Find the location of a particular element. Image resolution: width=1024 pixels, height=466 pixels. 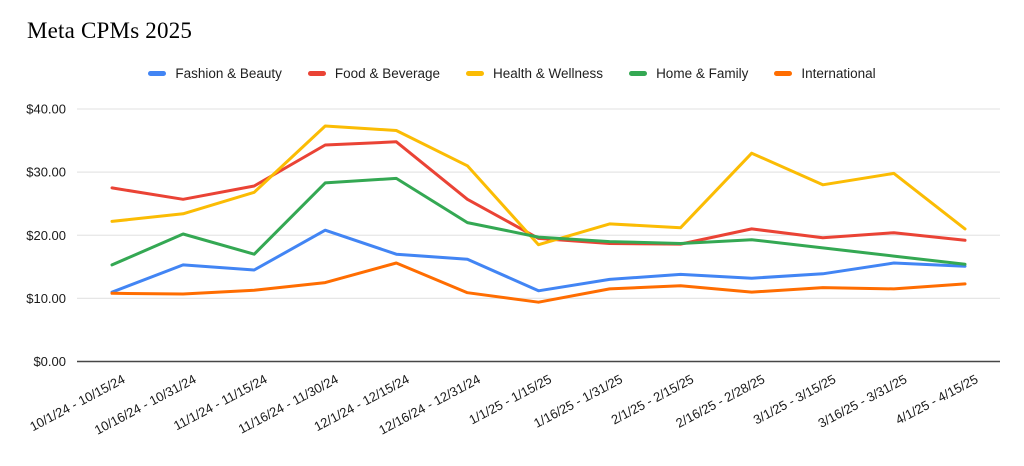

series-line-international is located at coordinates (538, 282).